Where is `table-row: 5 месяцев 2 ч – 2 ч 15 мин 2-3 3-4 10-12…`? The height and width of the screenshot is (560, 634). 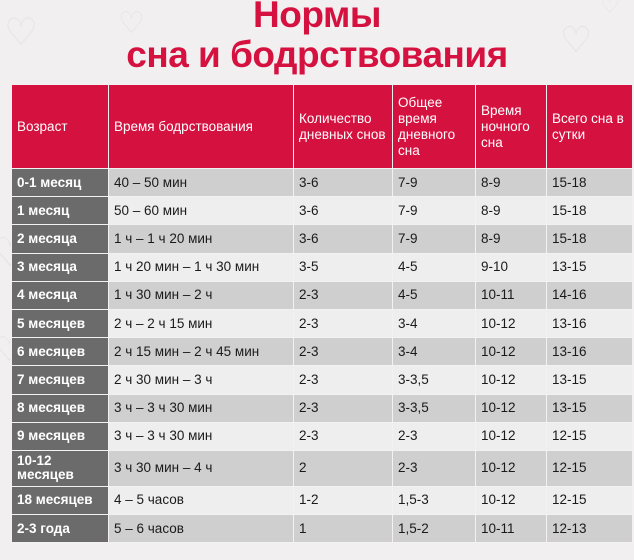 table-row: 5 месяцев 2 ч – 2 ч 15 мин 2-3 3-4 10-12… is located at coordinates (322, 323).